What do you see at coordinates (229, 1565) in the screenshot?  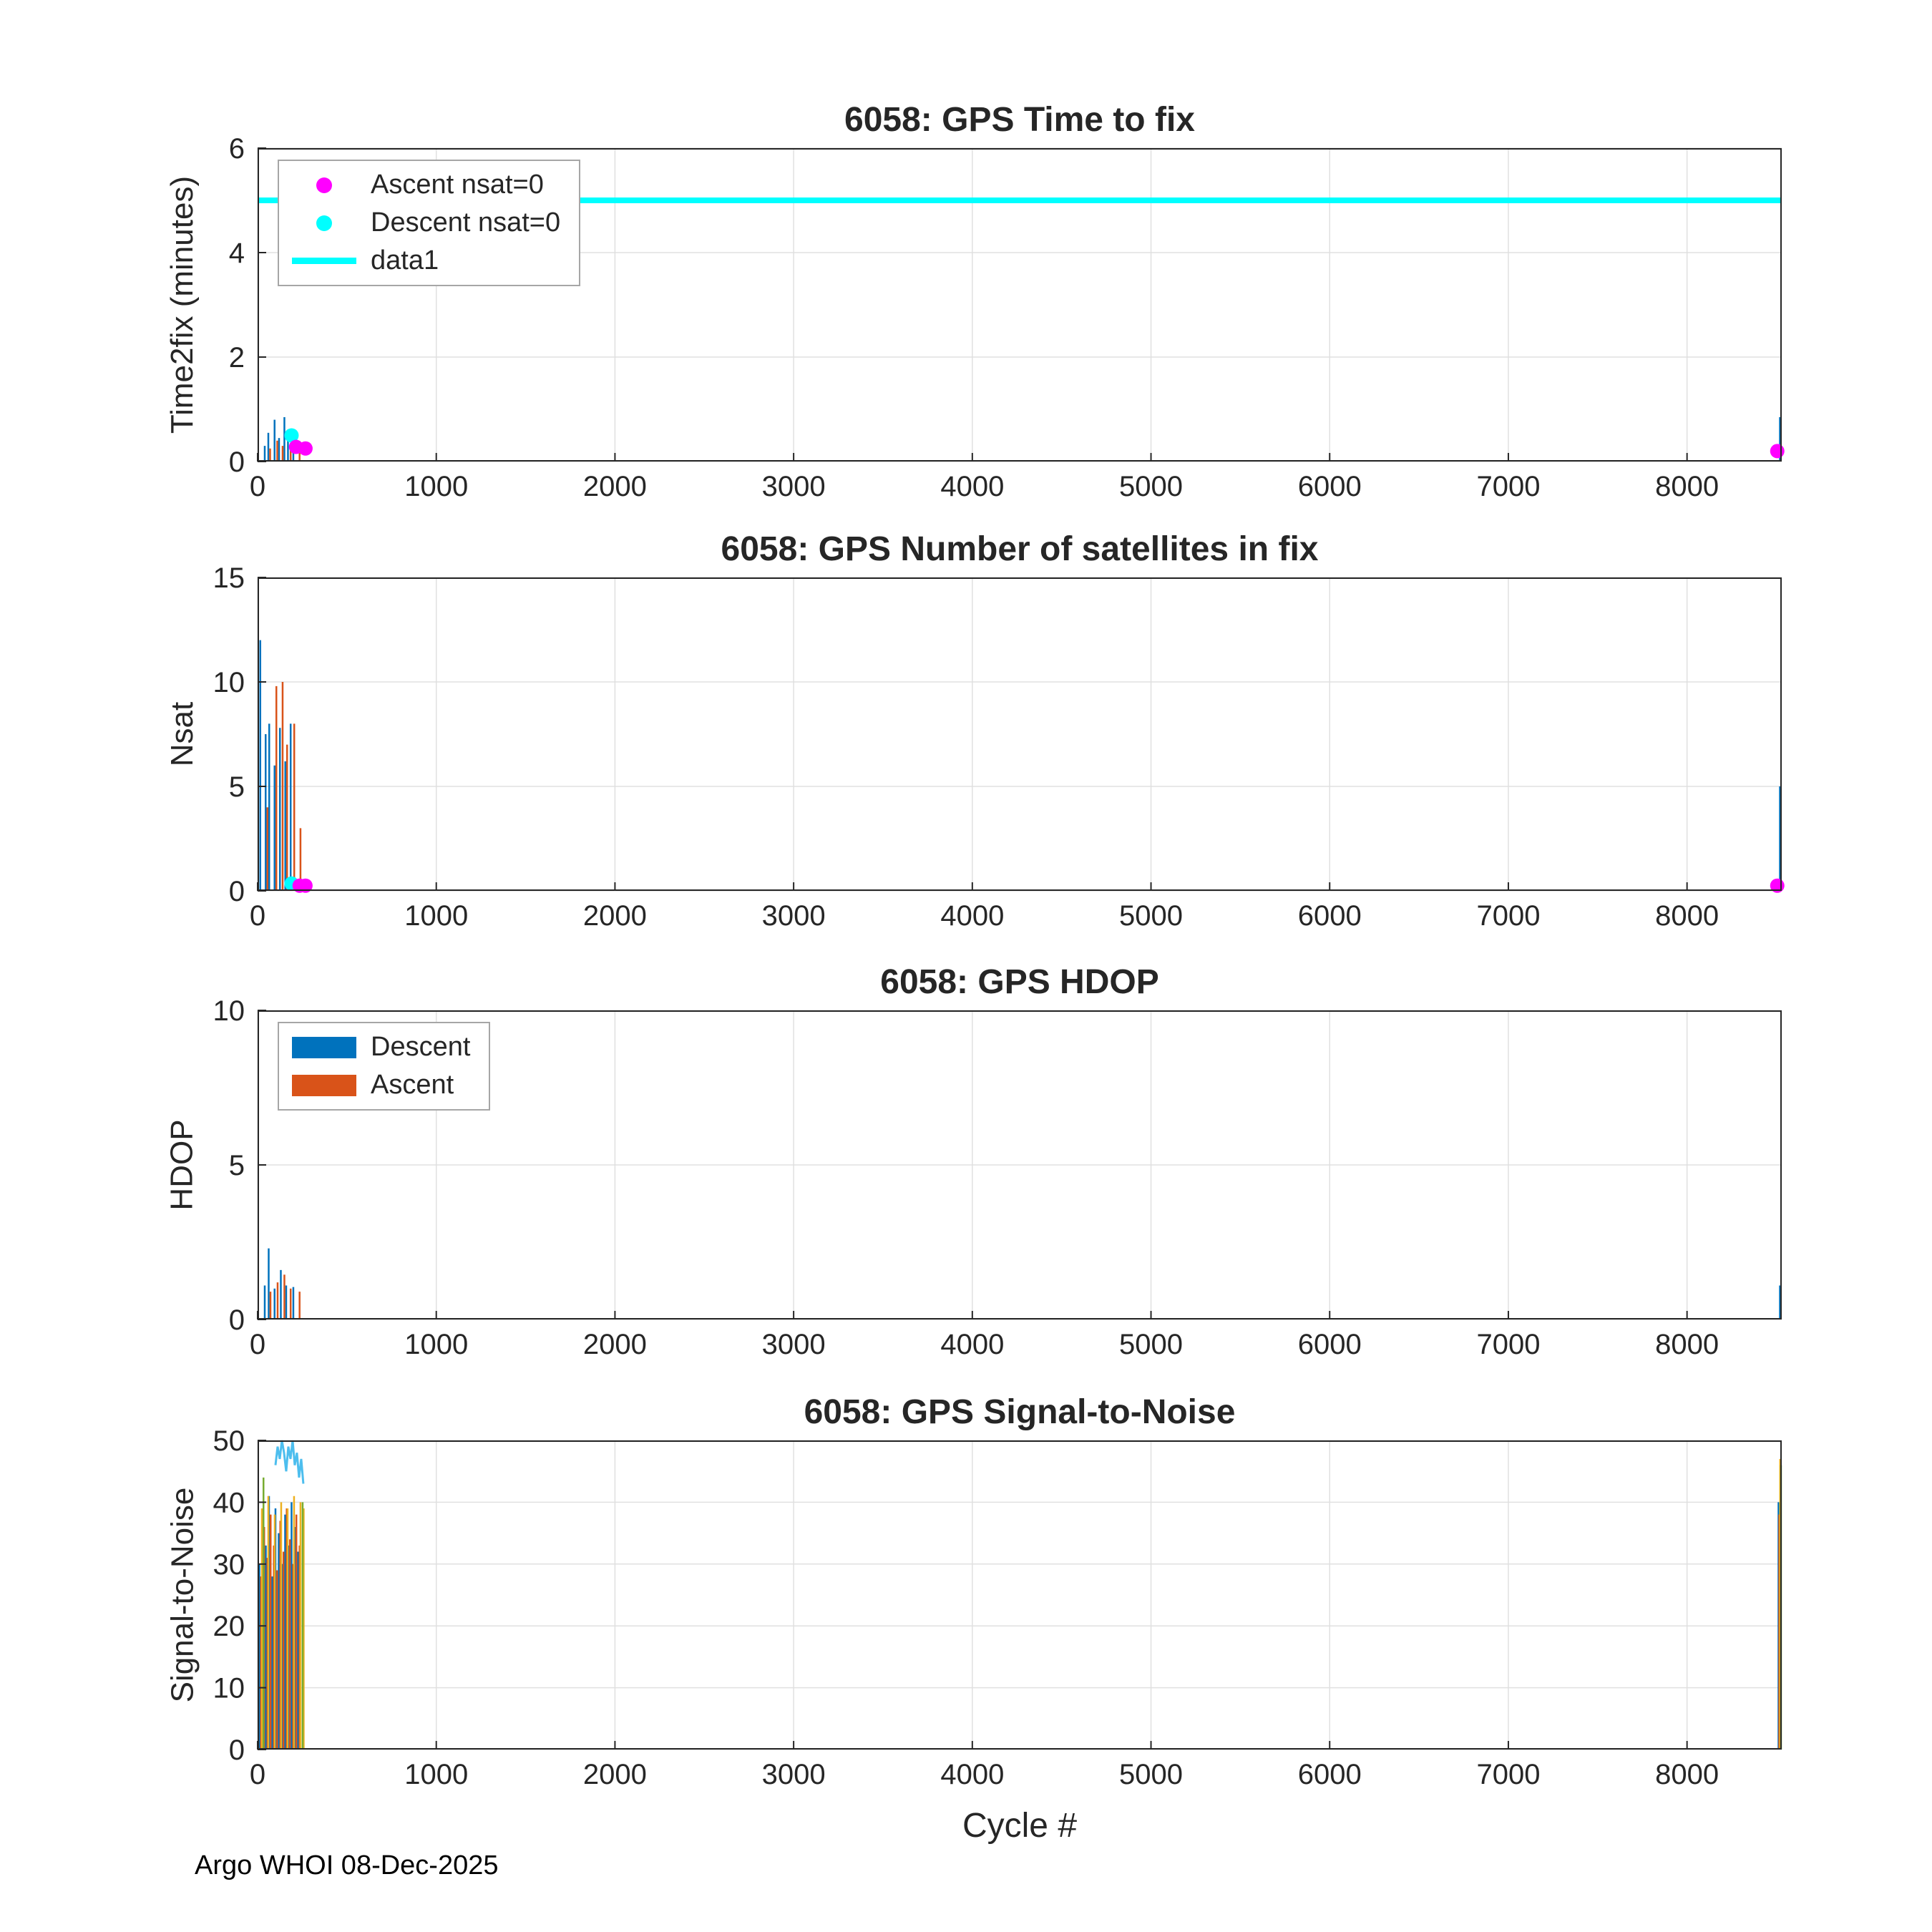 I see `svg-text: 30` at bounding box center [229, 1565].